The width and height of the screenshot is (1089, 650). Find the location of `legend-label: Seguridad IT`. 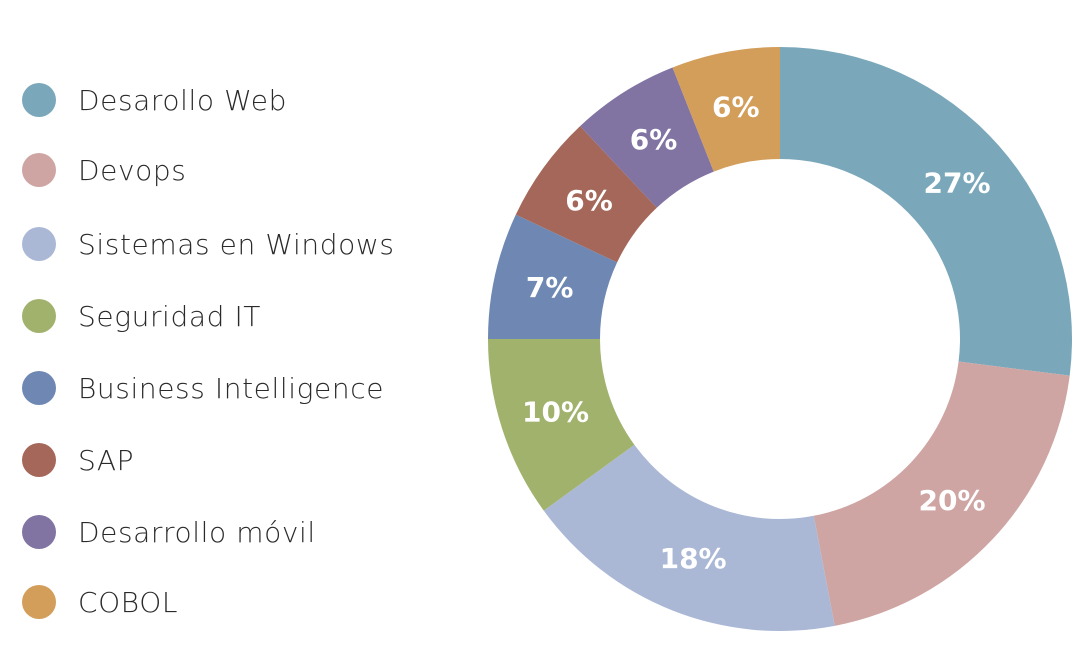

legend-label: Seguridad IT is located at coordinates (170, 316).